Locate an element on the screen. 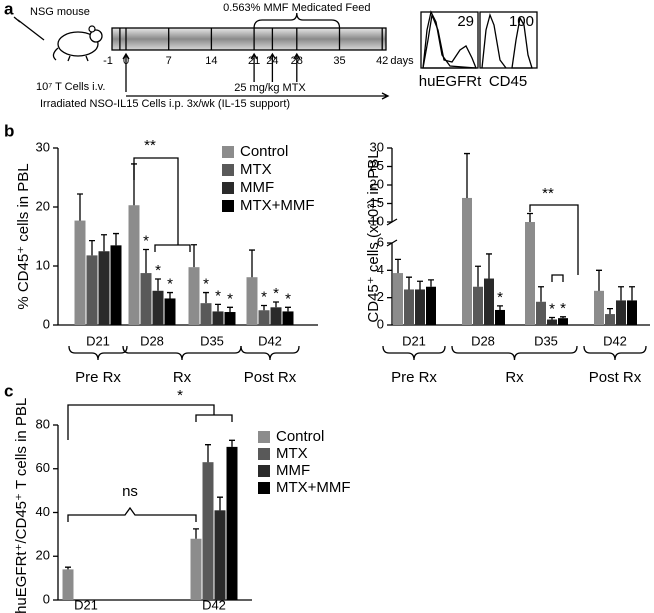  bracket-label: * is located at coordinates (180, 395).